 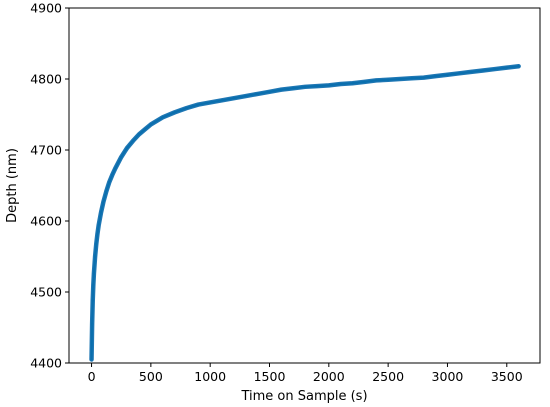 What do you see at coordinates (46, 221) in the screenshot?
I see `y-tick-label: 4600` at bounding box center [46, 221].